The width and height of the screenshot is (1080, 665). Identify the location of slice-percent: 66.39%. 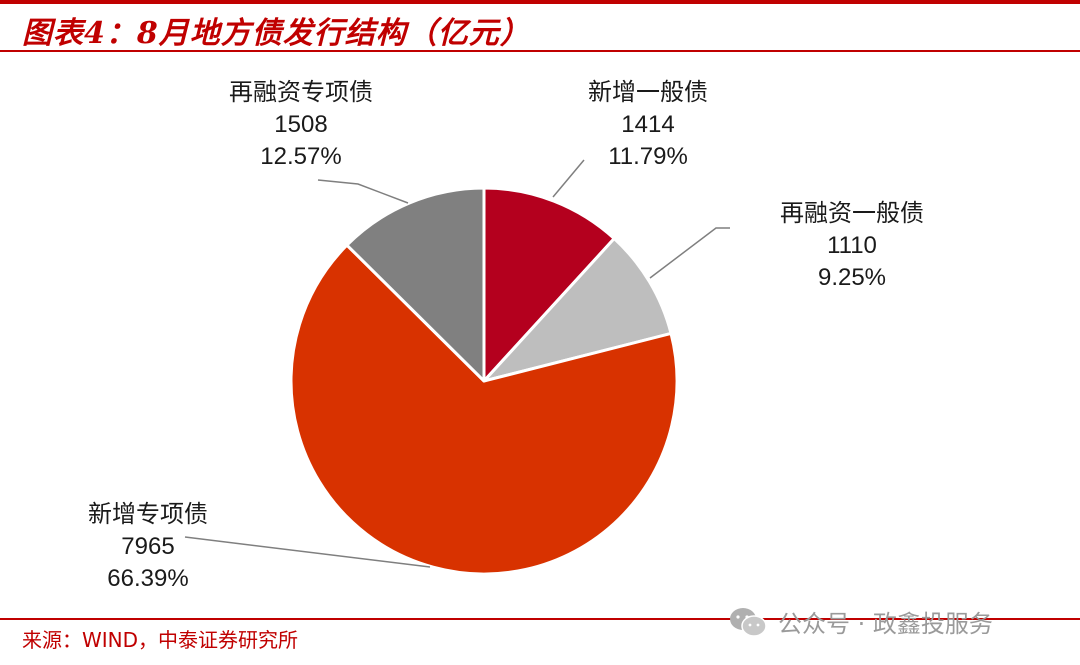
(147, 578).